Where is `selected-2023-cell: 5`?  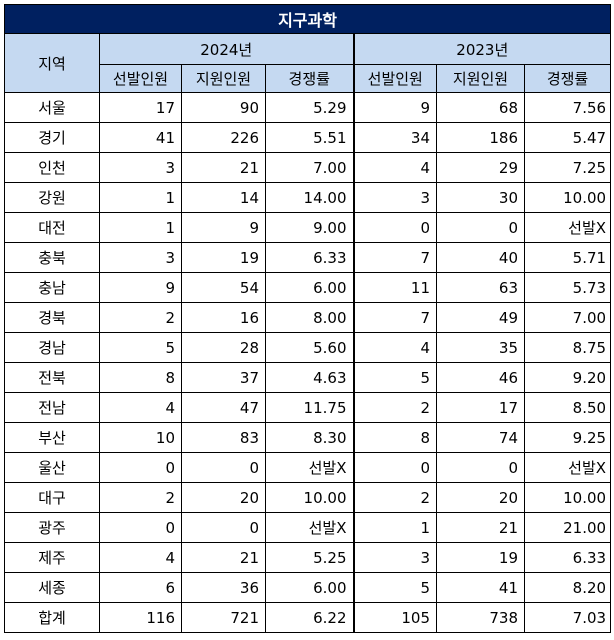
selected-2023-cell: 5 is located at coordinates (394, 377).